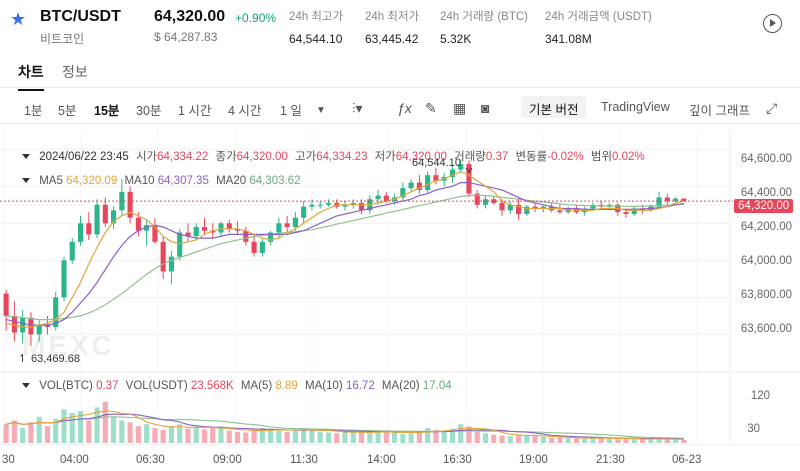 The image size is (800, 471). Describe the element at coordinates (772, 23) in the screenshot. I see `play-icon` at that location.